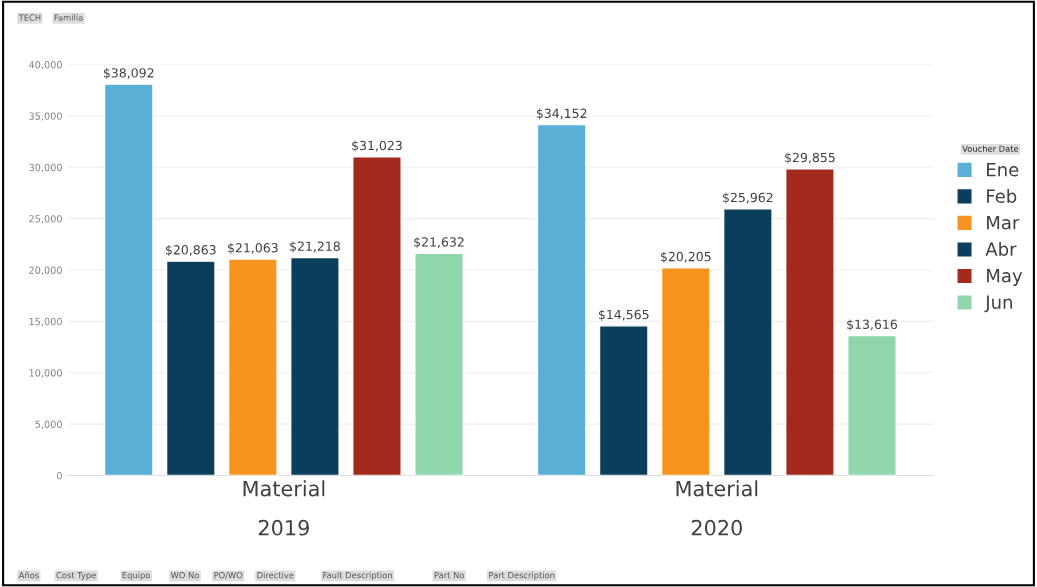  Describe the element at coordinates (1005, 277) in the screenshot. I see `legend-label: May` at that location.